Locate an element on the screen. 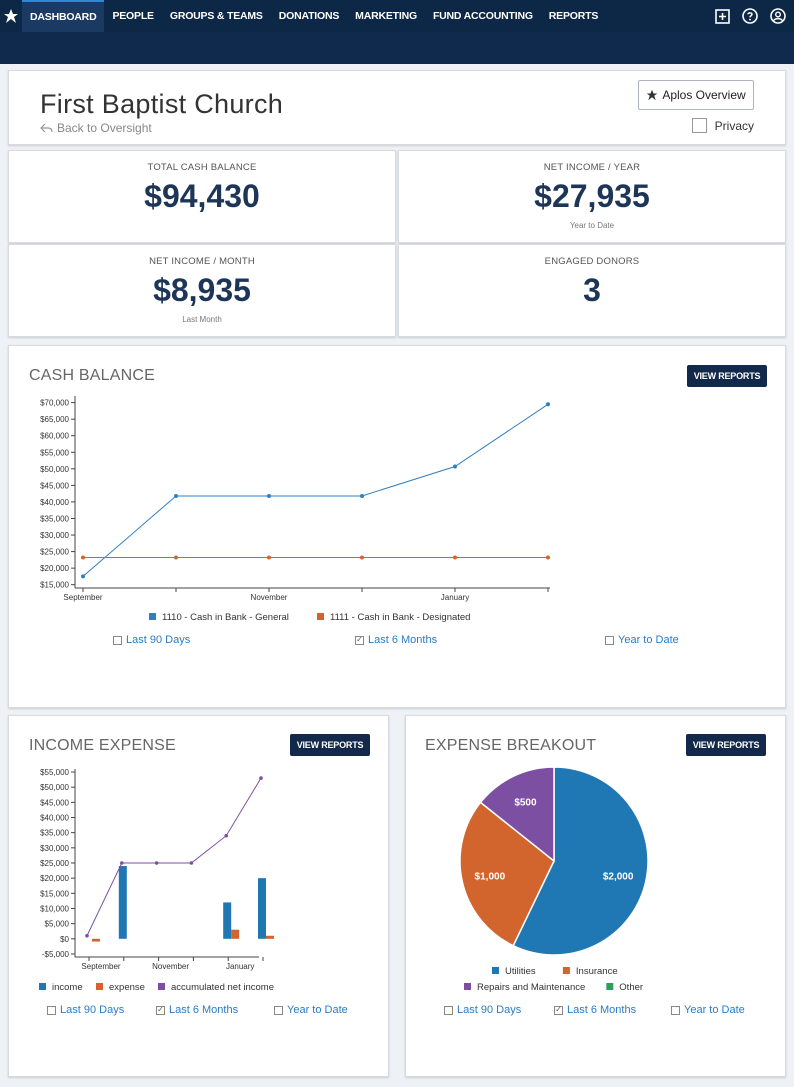 This screenshot has width=794, height=1087. nav-fund-accounting: FUND ACCOUNTING is located at coordinates (482, 16).